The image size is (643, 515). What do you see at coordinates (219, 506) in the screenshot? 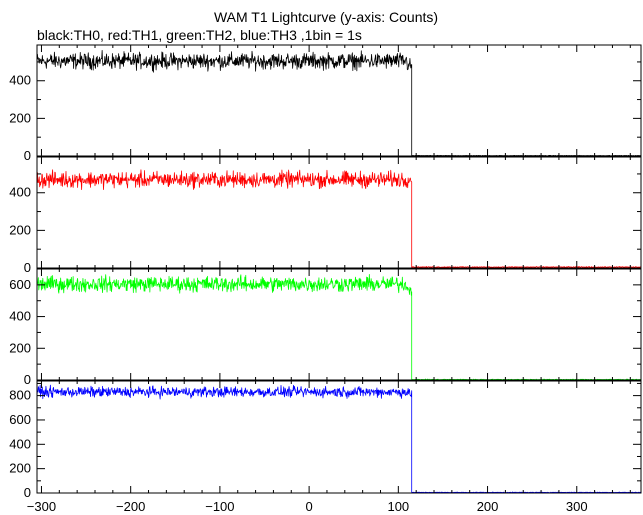
I see `x-tick-label: −100` at bounding box center [219, 506].